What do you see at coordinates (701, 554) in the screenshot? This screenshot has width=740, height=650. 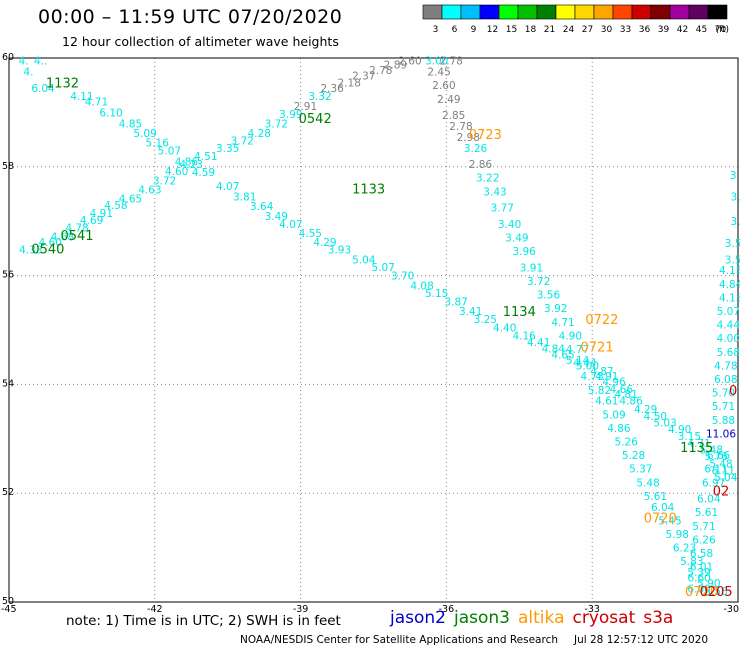 I see `wave-height-label: 6.58` at bounding box center [701, 554].